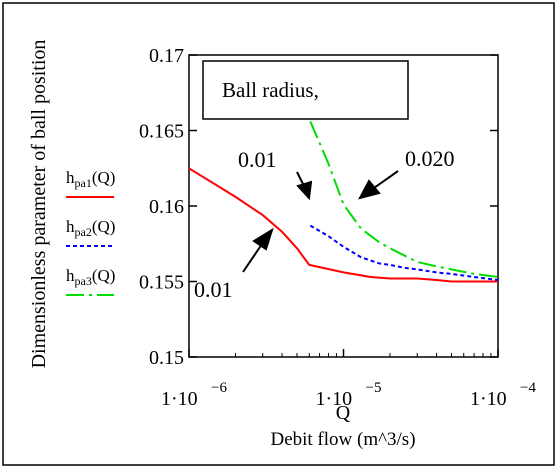 The image size is (558, 473). I want to click on arrow-lower-shaft, so click(252, 258).